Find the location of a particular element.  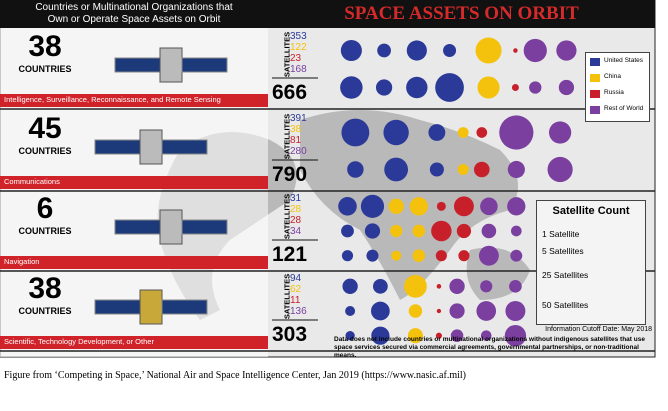

satellite-count: 122 is located at coordinates (298, 47).